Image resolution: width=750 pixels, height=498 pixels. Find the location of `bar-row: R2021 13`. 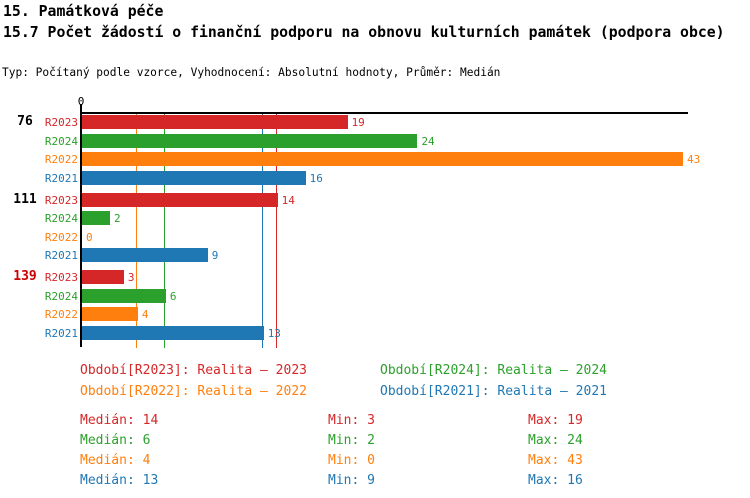

bar-row: R2021 13 is located at coordinates (375, 332).